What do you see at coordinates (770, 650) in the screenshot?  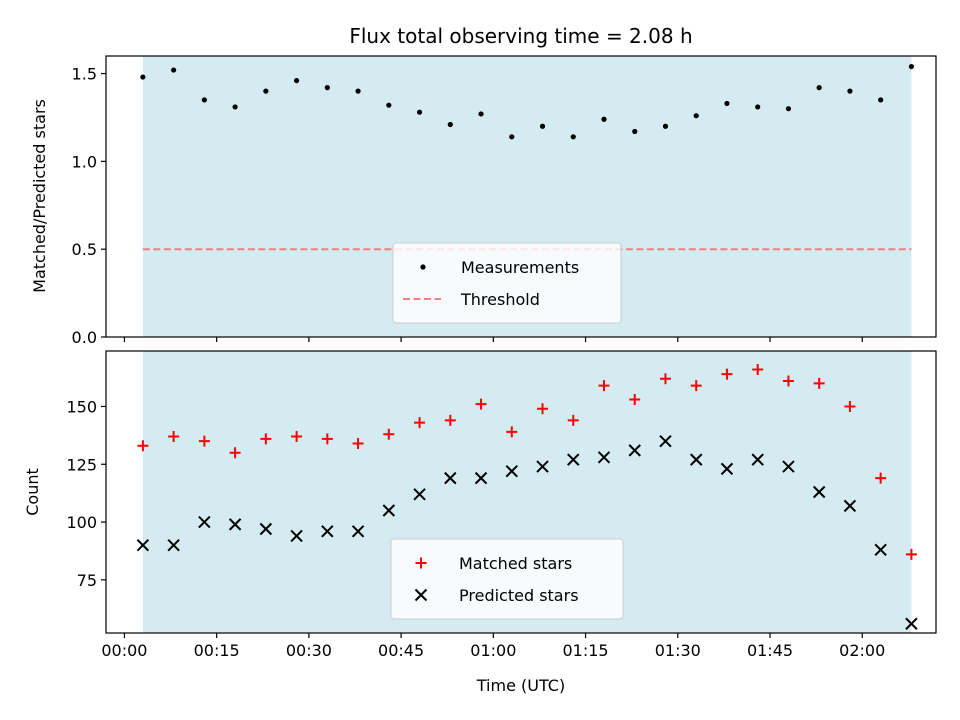 I see `x-tick-label: 01:45` at bounding box center [770, 650].